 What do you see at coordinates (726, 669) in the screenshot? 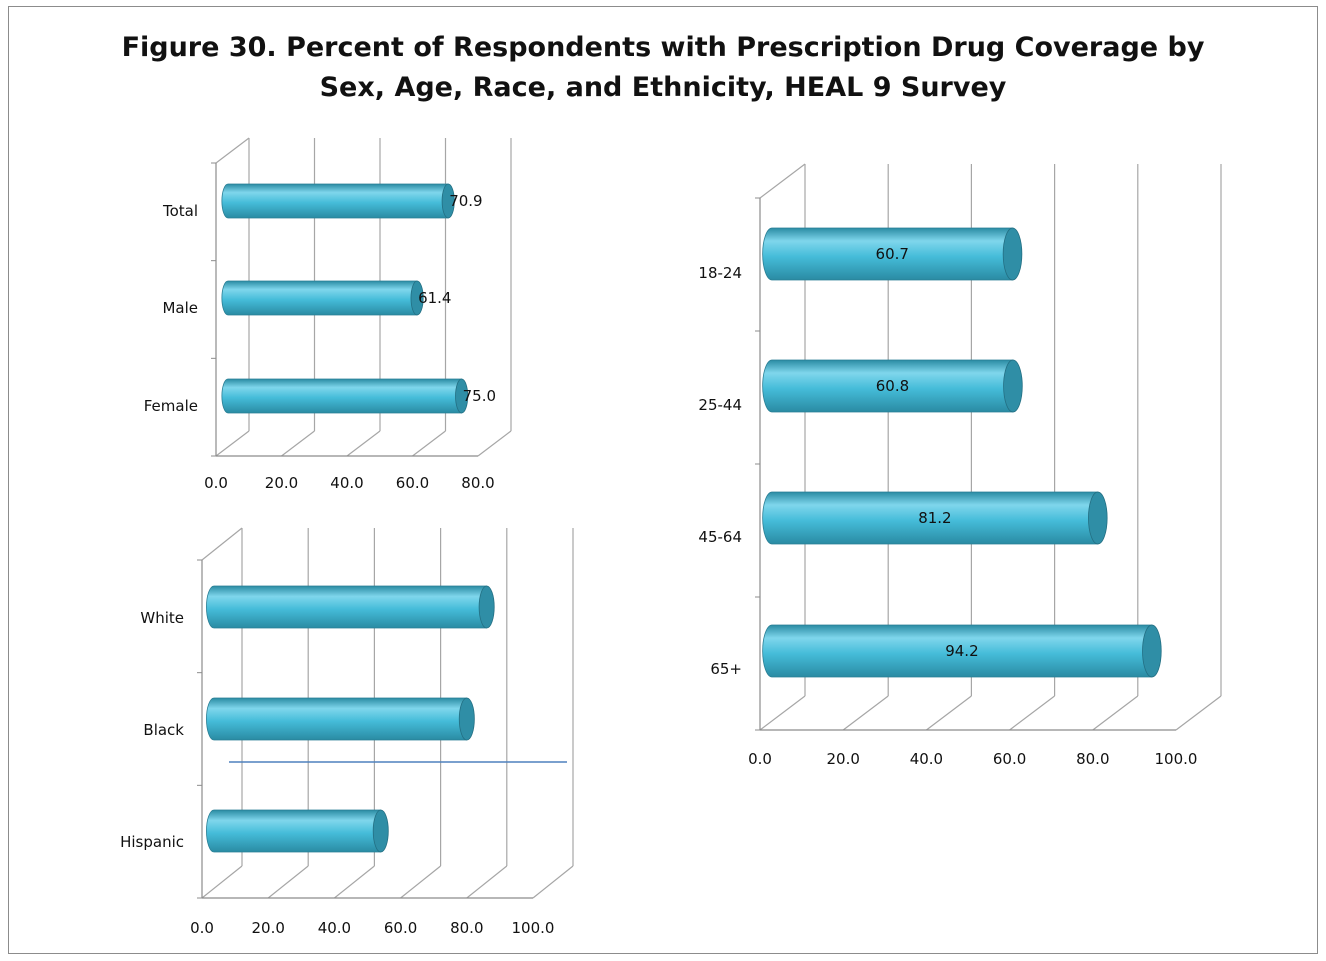
I see `category-label: 65+` at bounding box center [726, 669].